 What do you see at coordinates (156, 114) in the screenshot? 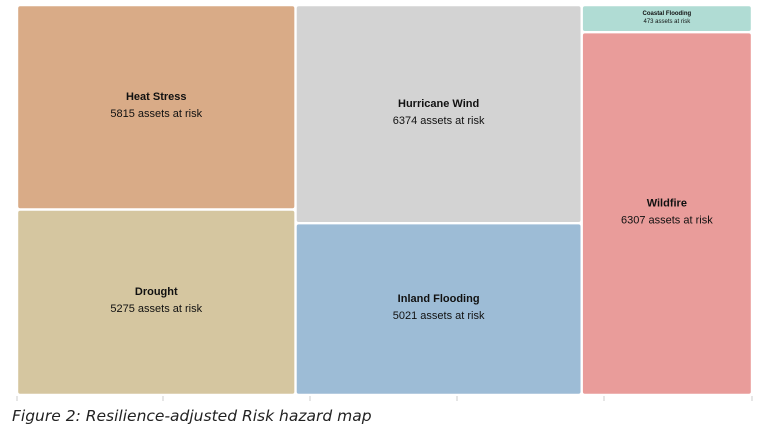
I see `tile-value-heat-stress: 5815 assets at risk` at bounding box center [156, 114].